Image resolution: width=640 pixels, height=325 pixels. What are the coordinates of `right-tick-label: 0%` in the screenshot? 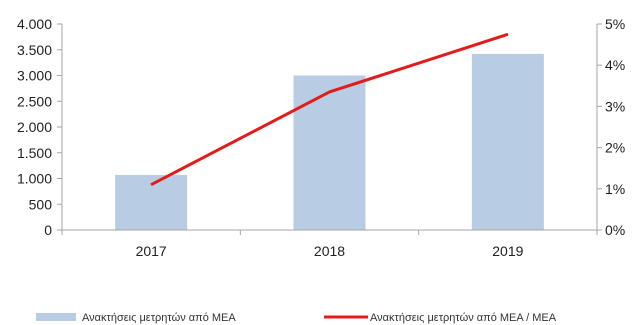 It's located at (615, 230).